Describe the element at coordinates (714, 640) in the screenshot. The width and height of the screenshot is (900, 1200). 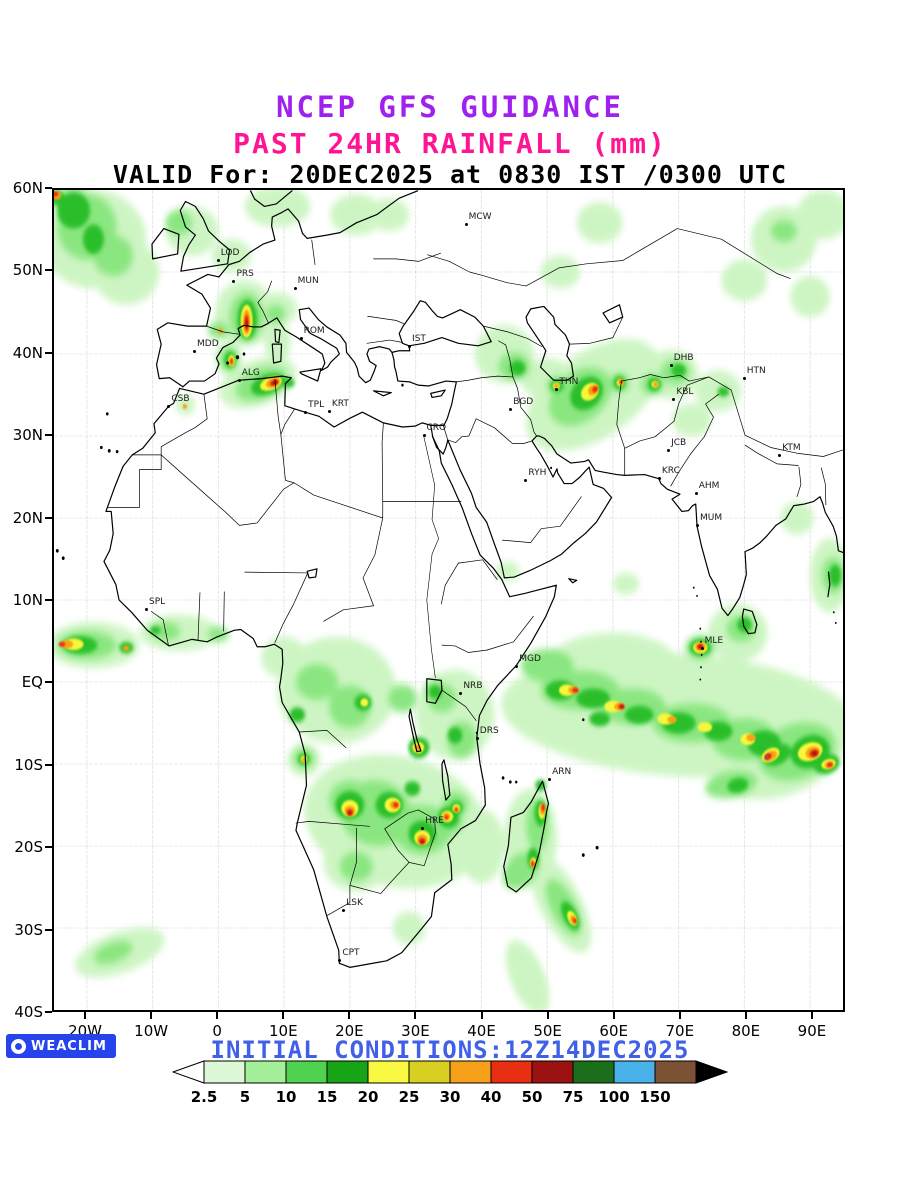
I see `city-label: MLE` at that location.